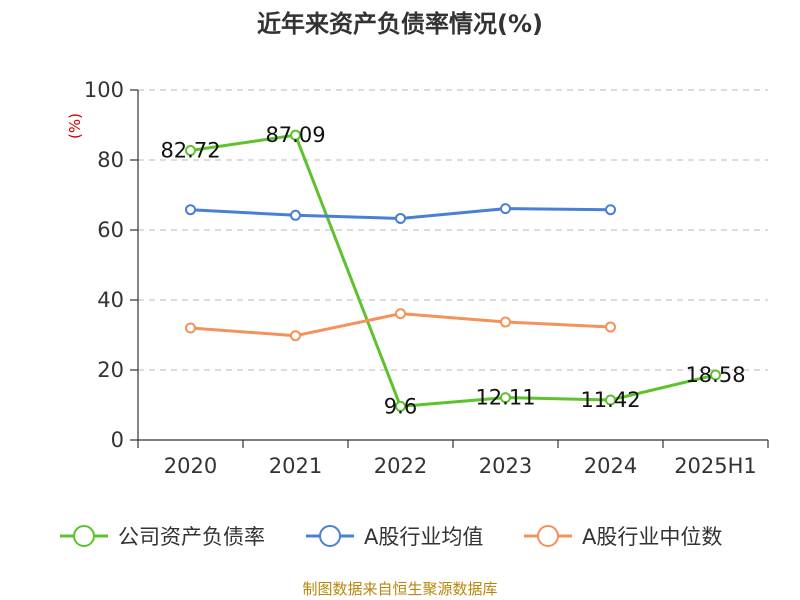 This screenshot has width=800, height=600. What do you see at coordinates (110, 230) in the screenshot?
I see `y-tick-label: 60` at bounding box center [110, 230].